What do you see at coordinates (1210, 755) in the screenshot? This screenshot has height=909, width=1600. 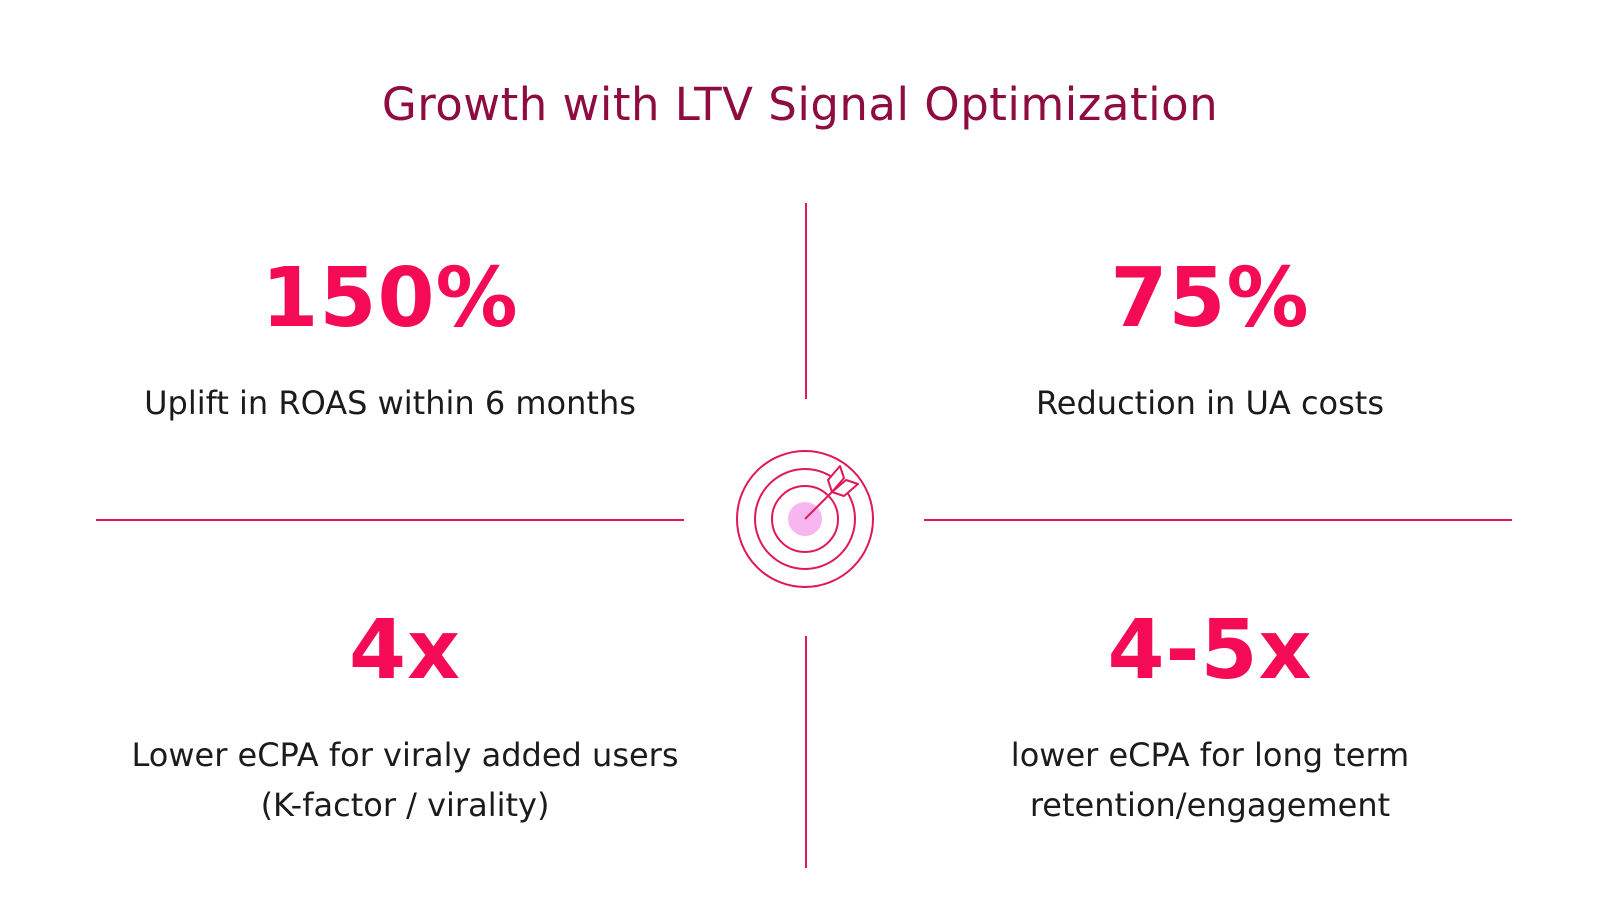 I see `stat-description-line: lower eCPA for long term` at bounding box center [1210, 755].